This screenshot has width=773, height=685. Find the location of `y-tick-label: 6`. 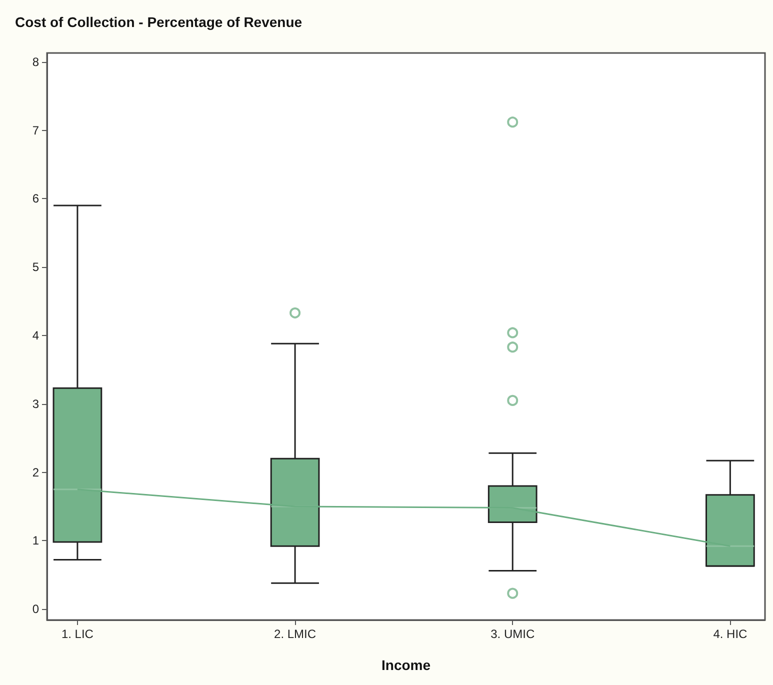

y-tick-label: 6 is located at coordinates (36, 199).